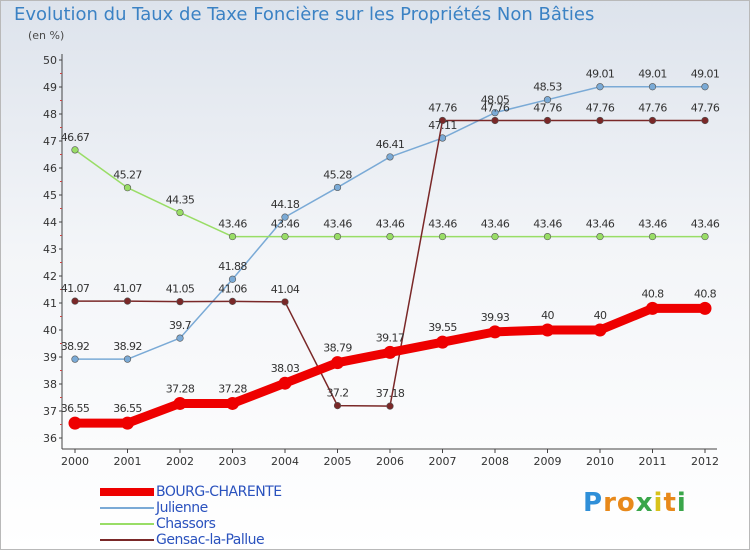 The width and height of the screenshot is (750, 550). Describe the element at coordinates (285, 461) in the screenshot. I see `x-tick-label: 2004` at that location.